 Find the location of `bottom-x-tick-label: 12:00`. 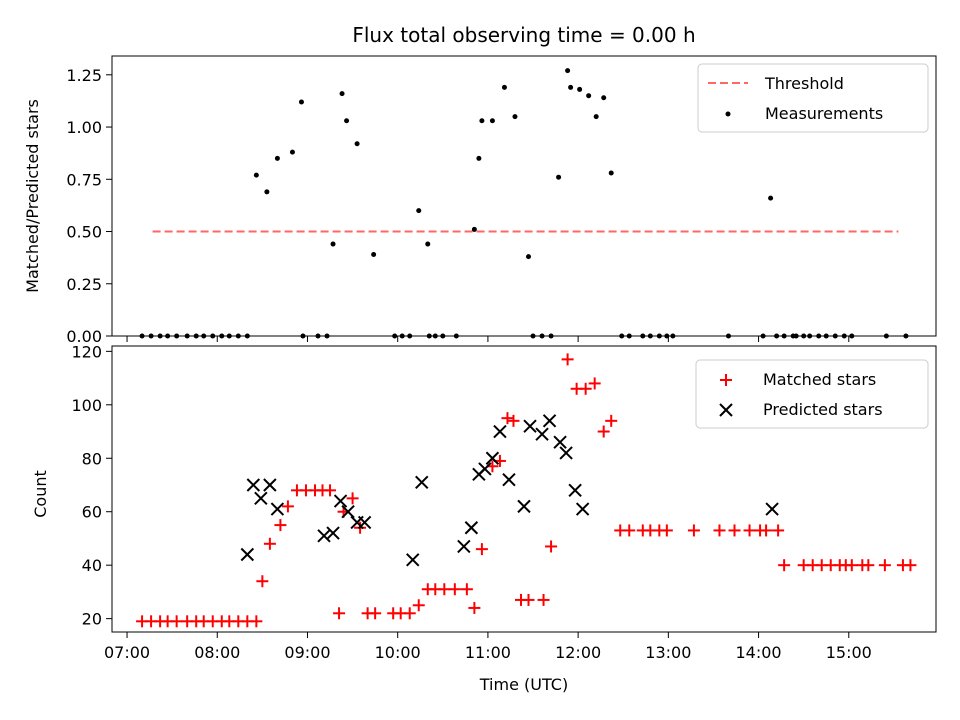

bottom-x-tick-label: 12:00 is located at coordinates (578, 652).